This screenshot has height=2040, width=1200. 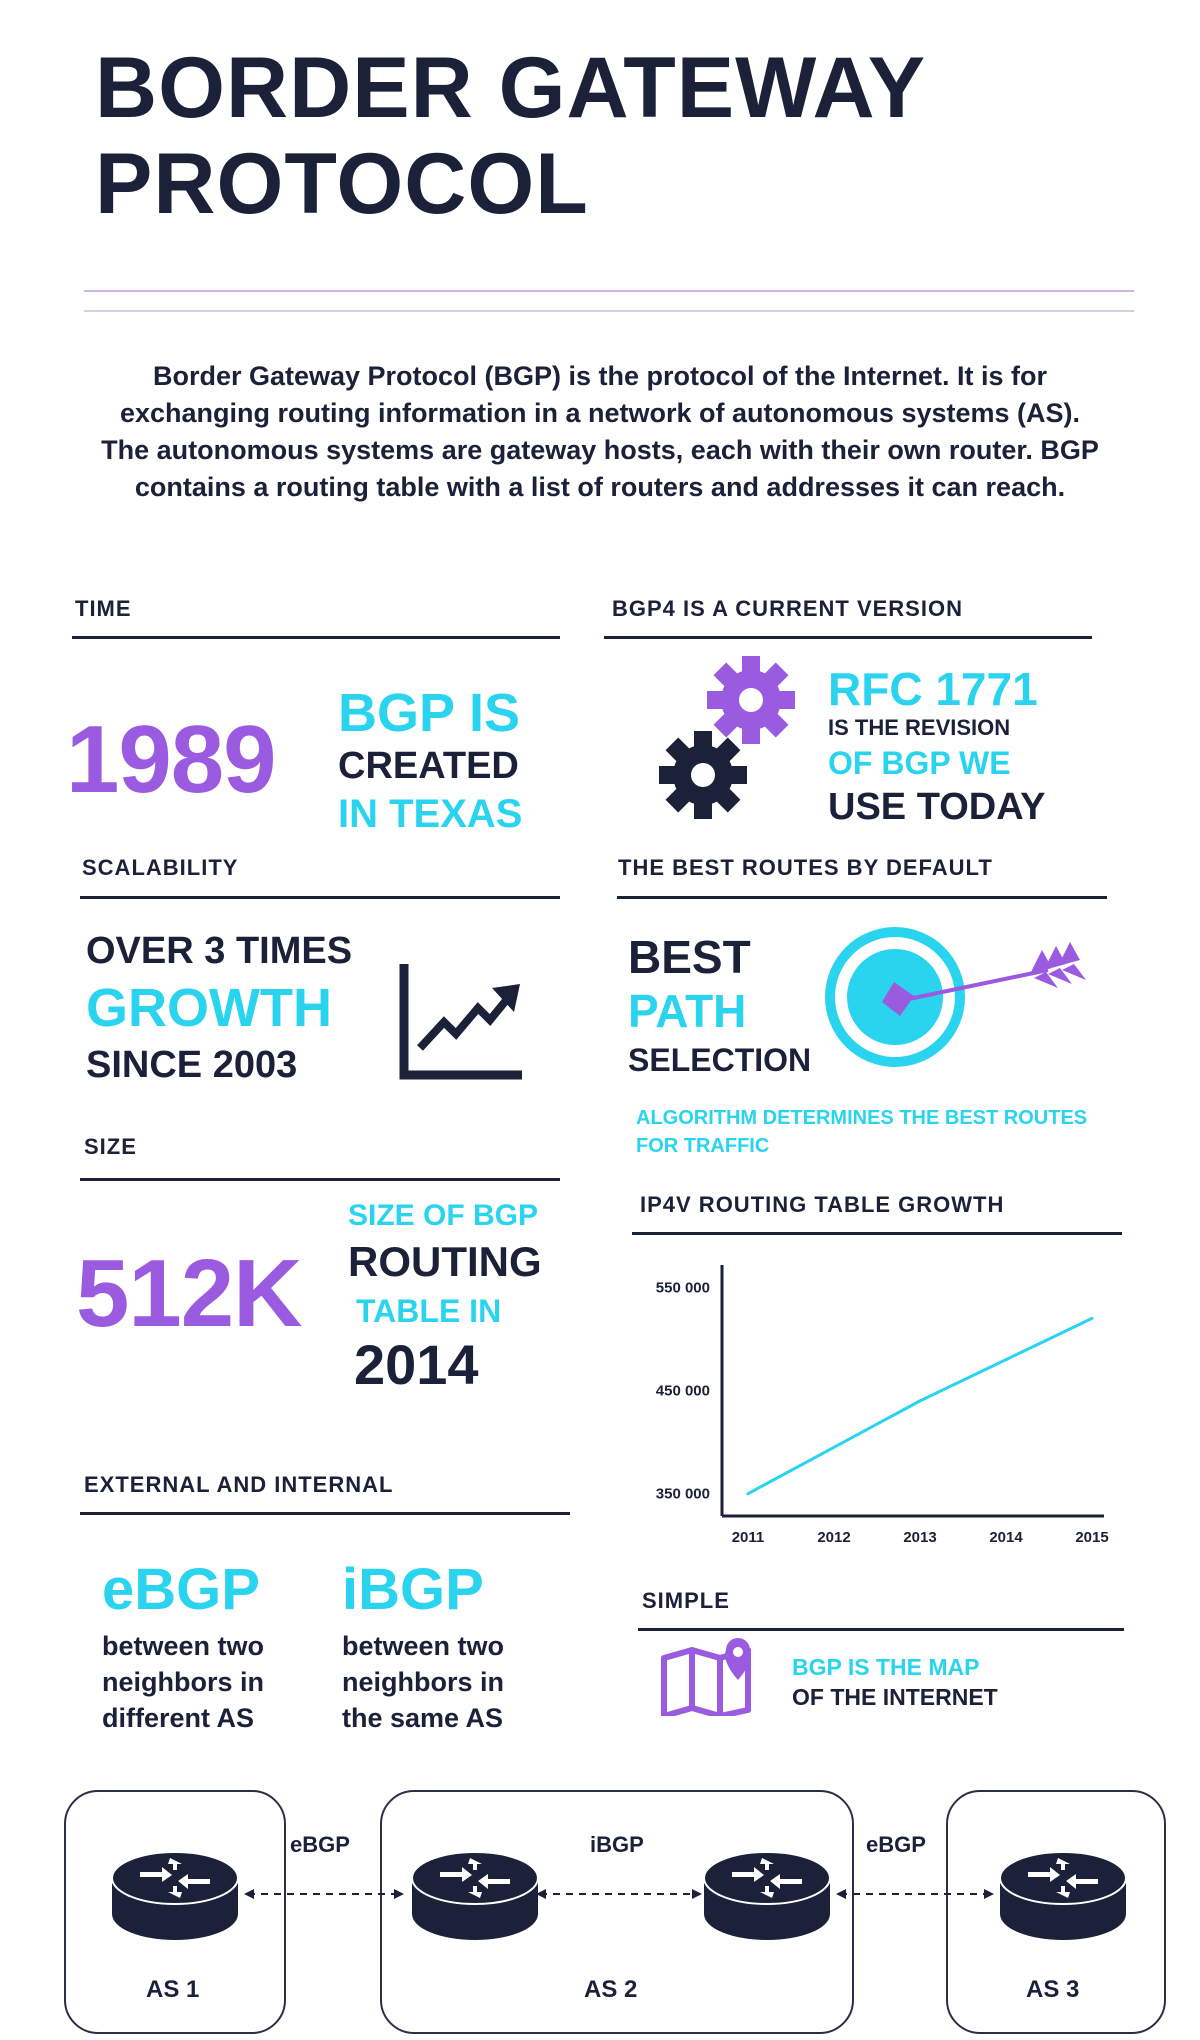 What do you see at coordinates (511, 88) in the screenshot?
I see `title-line-1: BORDER GATEWAY` at bounding box center [511, 88].